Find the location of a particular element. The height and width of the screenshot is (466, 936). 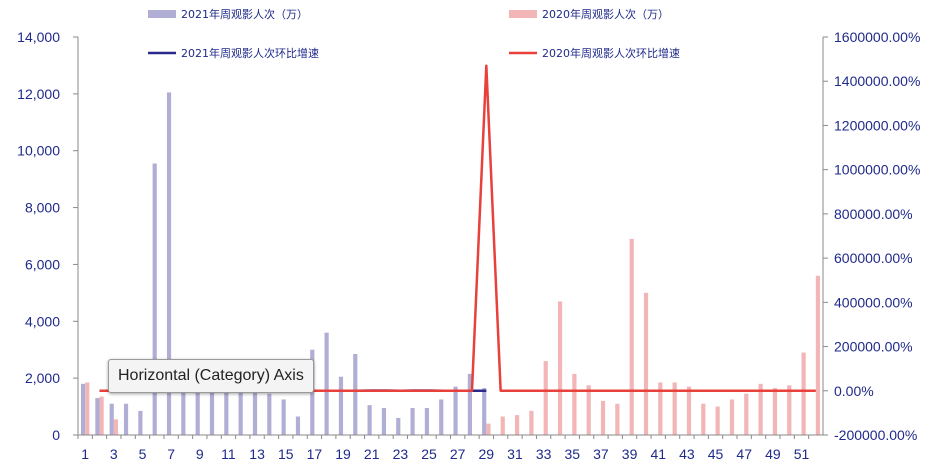

legend-item: 2020年周观影人次（万） is located at coordinates (589, 14).